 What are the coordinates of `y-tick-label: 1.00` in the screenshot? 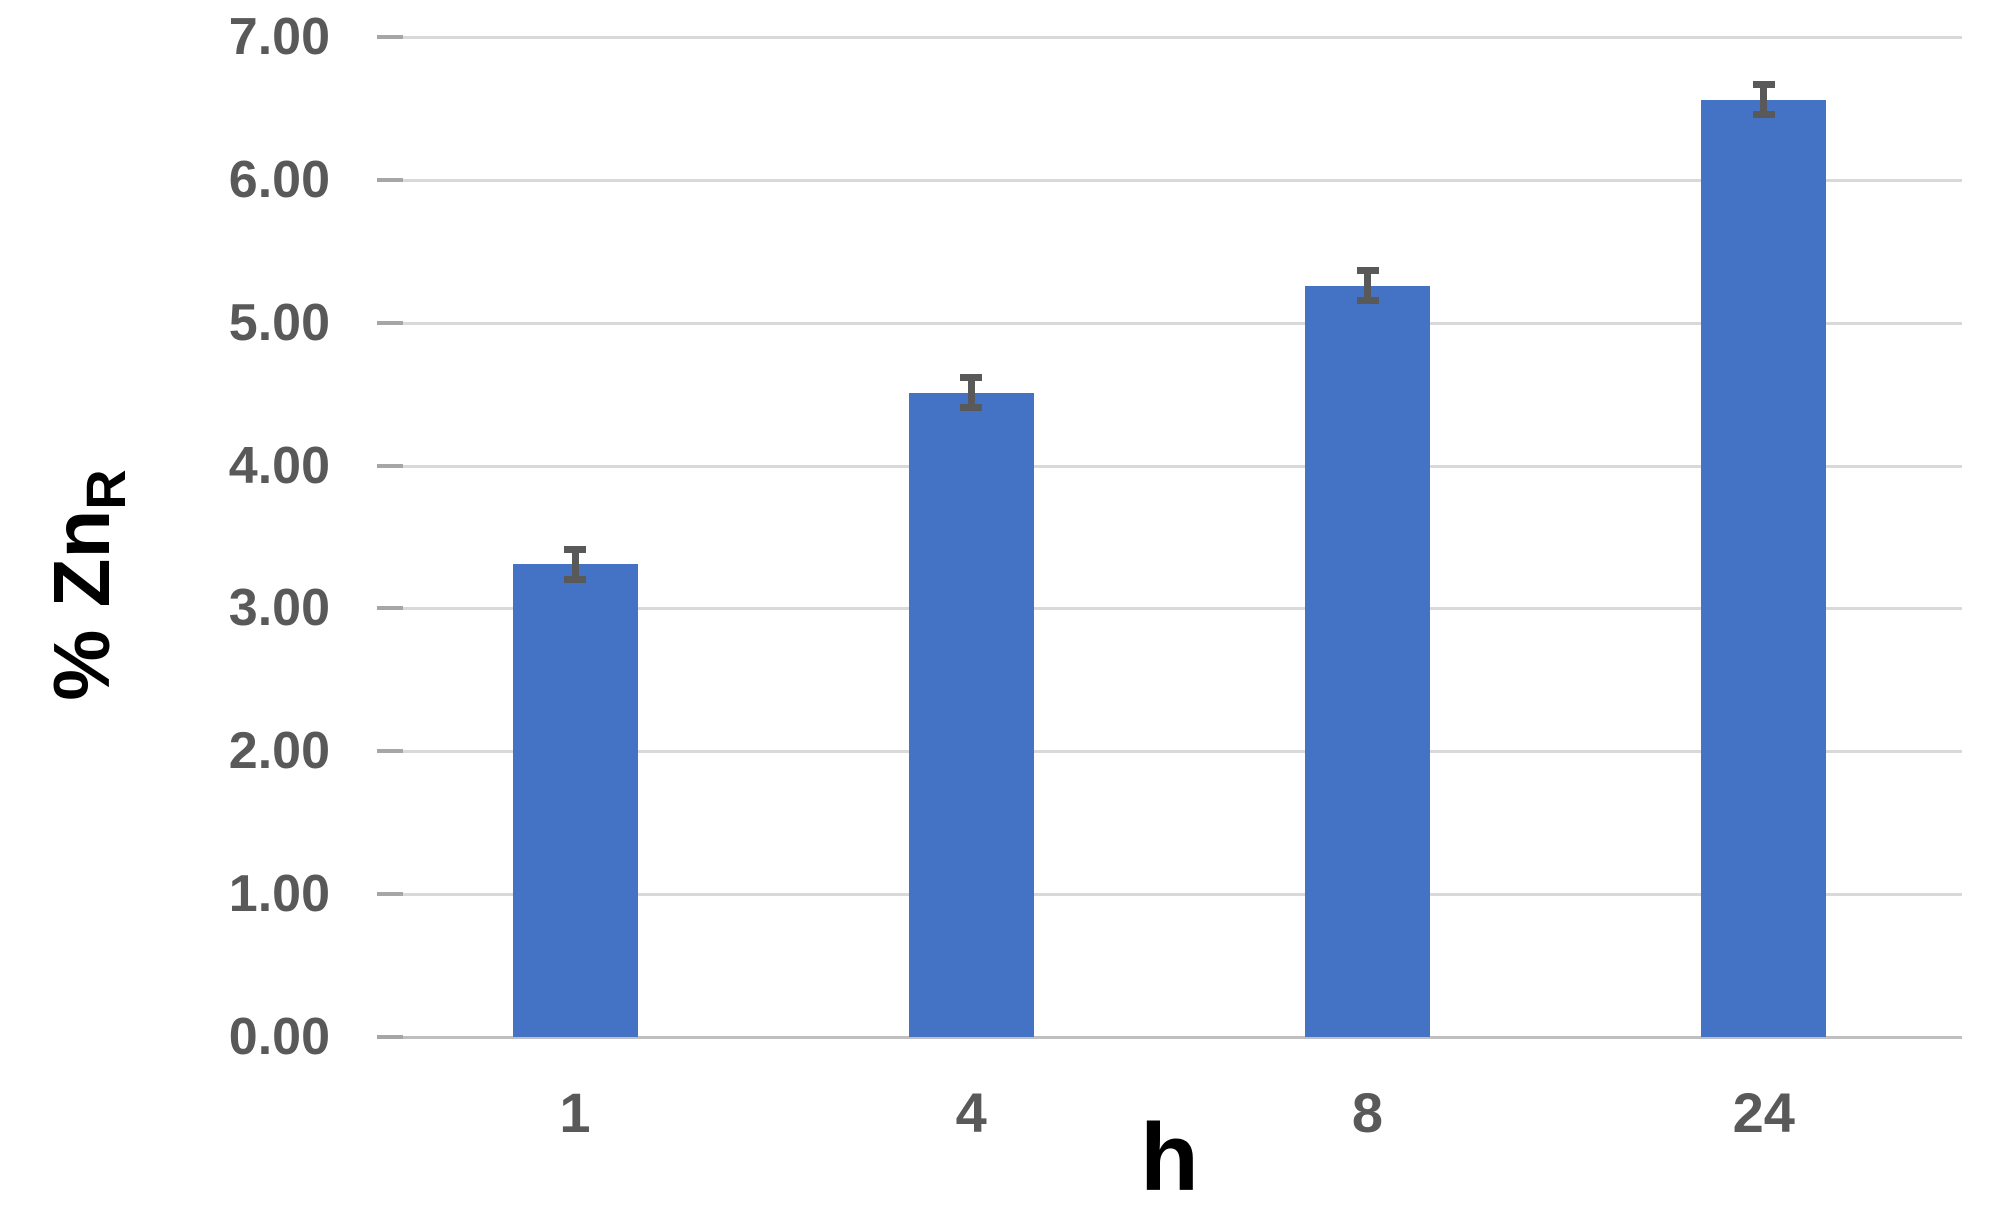 It's located at (279, 894).